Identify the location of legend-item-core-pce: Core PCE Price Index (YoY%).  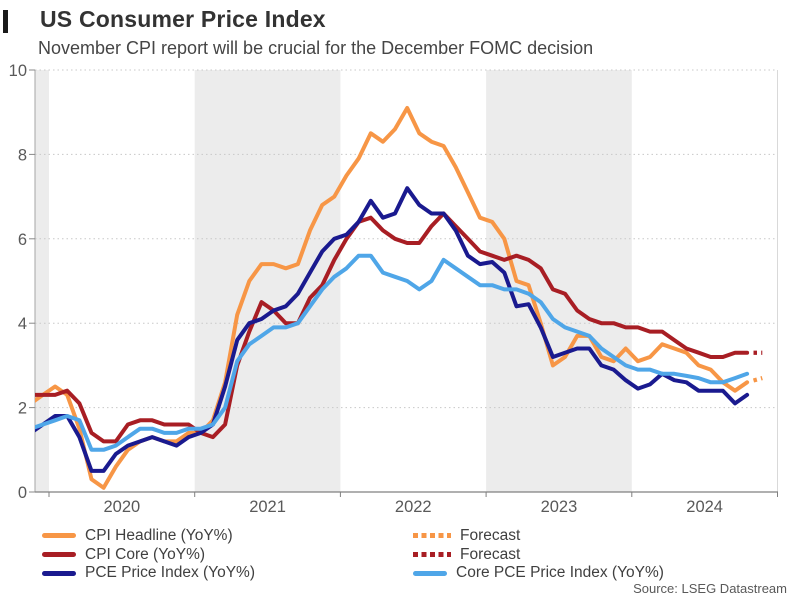
(538, 573).